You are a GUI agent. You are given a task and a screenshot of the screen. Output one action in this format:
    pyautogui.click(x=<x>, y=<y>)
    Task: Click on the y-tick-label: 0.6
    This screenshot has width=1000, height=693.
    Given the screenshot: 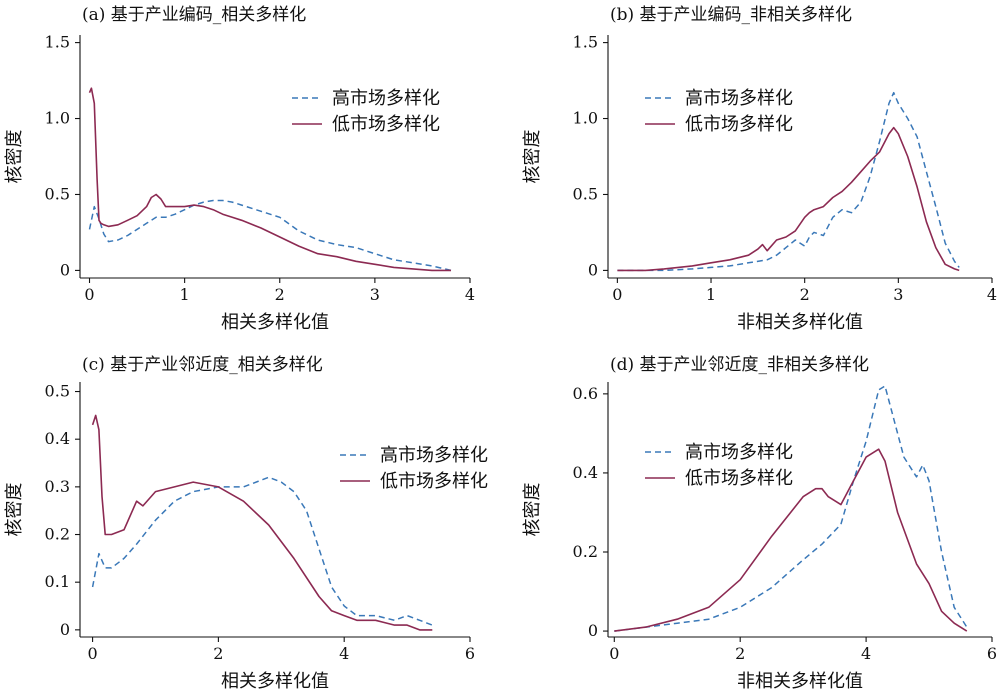 What is the action you would take?
    pyautogui.click(x=585, y=393)
    